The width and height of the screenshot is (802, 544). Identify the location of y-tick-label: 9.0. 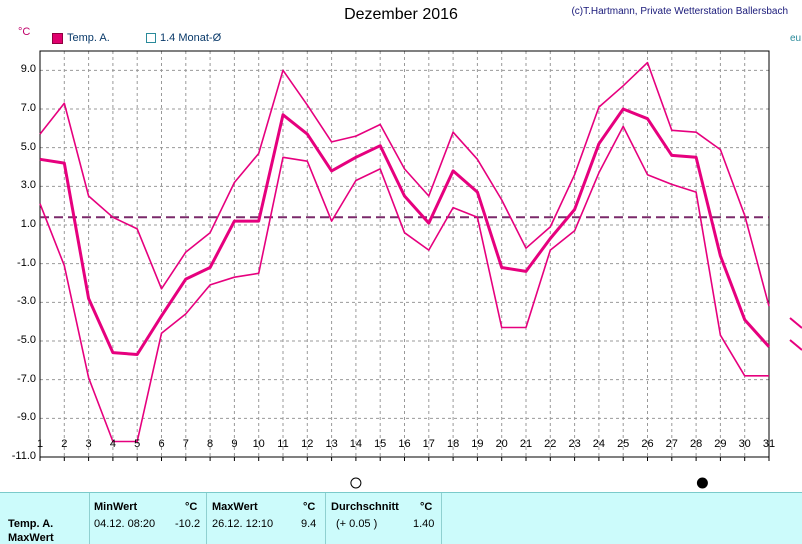
(19, 69).